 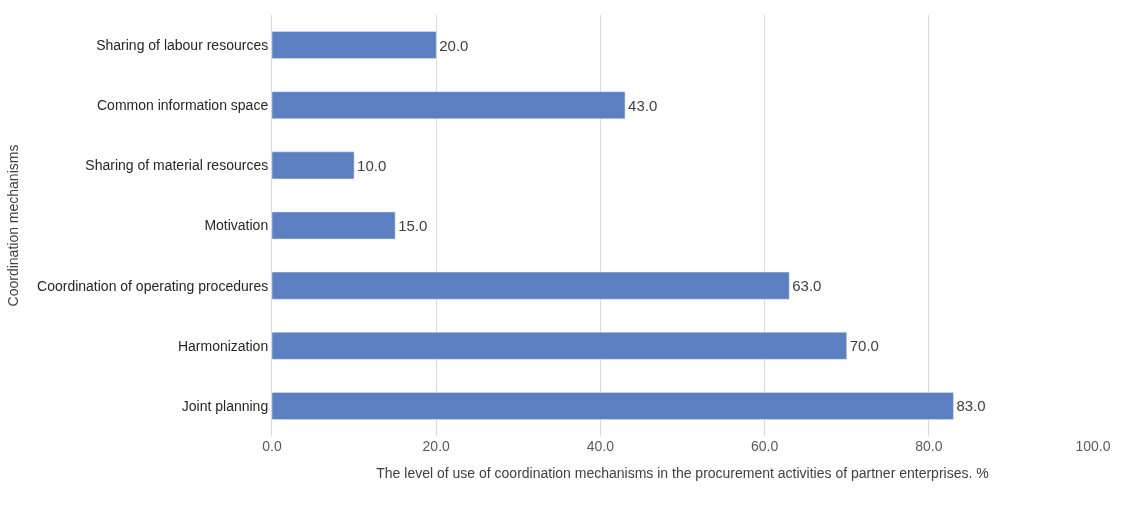 What do you see at coordinates (600, 446) in the screenshot?
I see `x-tick-label: 40.0` at bounding box center [600, 446].